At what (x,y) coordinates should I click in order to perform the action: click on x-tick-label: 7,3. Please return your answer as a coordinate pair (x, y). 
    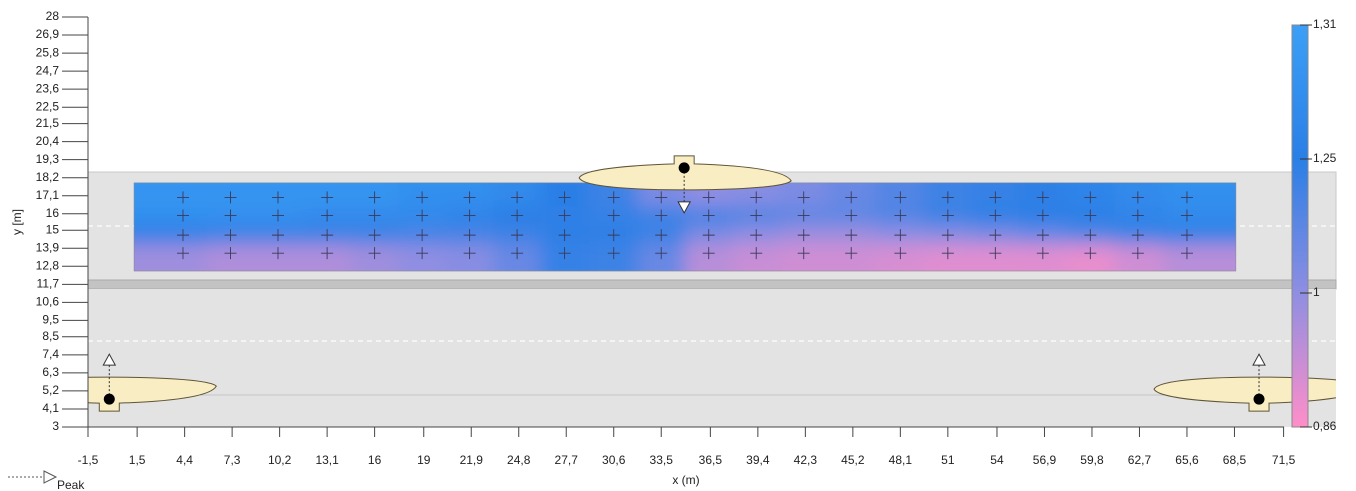
    Looking at the image, I should click on (232, 460).